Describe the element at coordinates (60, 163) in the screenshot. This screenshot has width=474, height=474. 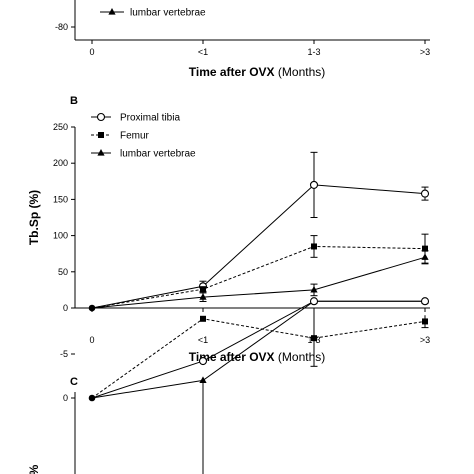
I see `panel-b-y-tick-label: 200` at that location.